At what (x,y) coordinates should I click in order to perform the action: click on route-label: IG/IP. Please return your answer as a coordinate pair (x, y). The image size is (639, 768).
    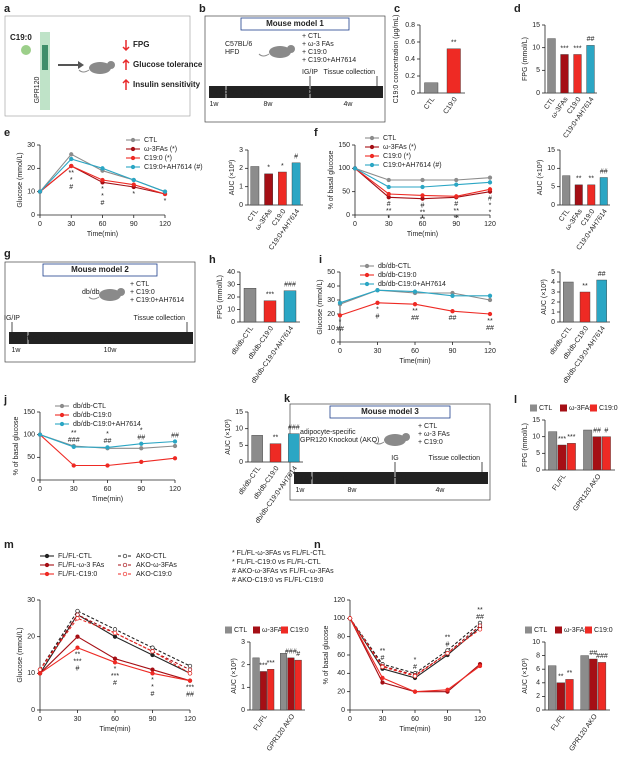
    Looking at the image, I should click on (310, 72).